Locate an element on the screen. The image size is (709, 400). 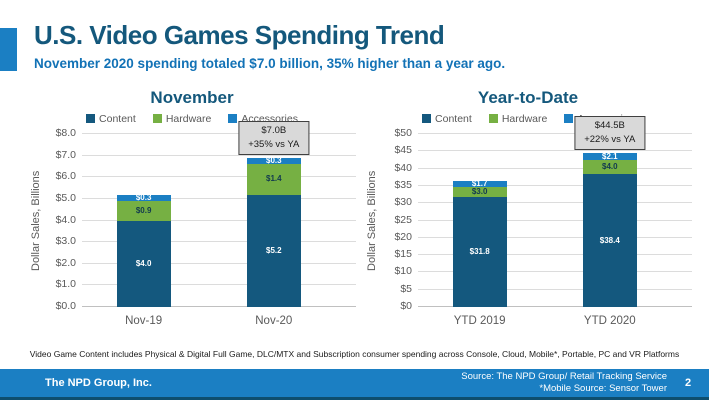
bar-nov-19: $4.0 $0.9 $0.3 is located at coordinates (143, 220).